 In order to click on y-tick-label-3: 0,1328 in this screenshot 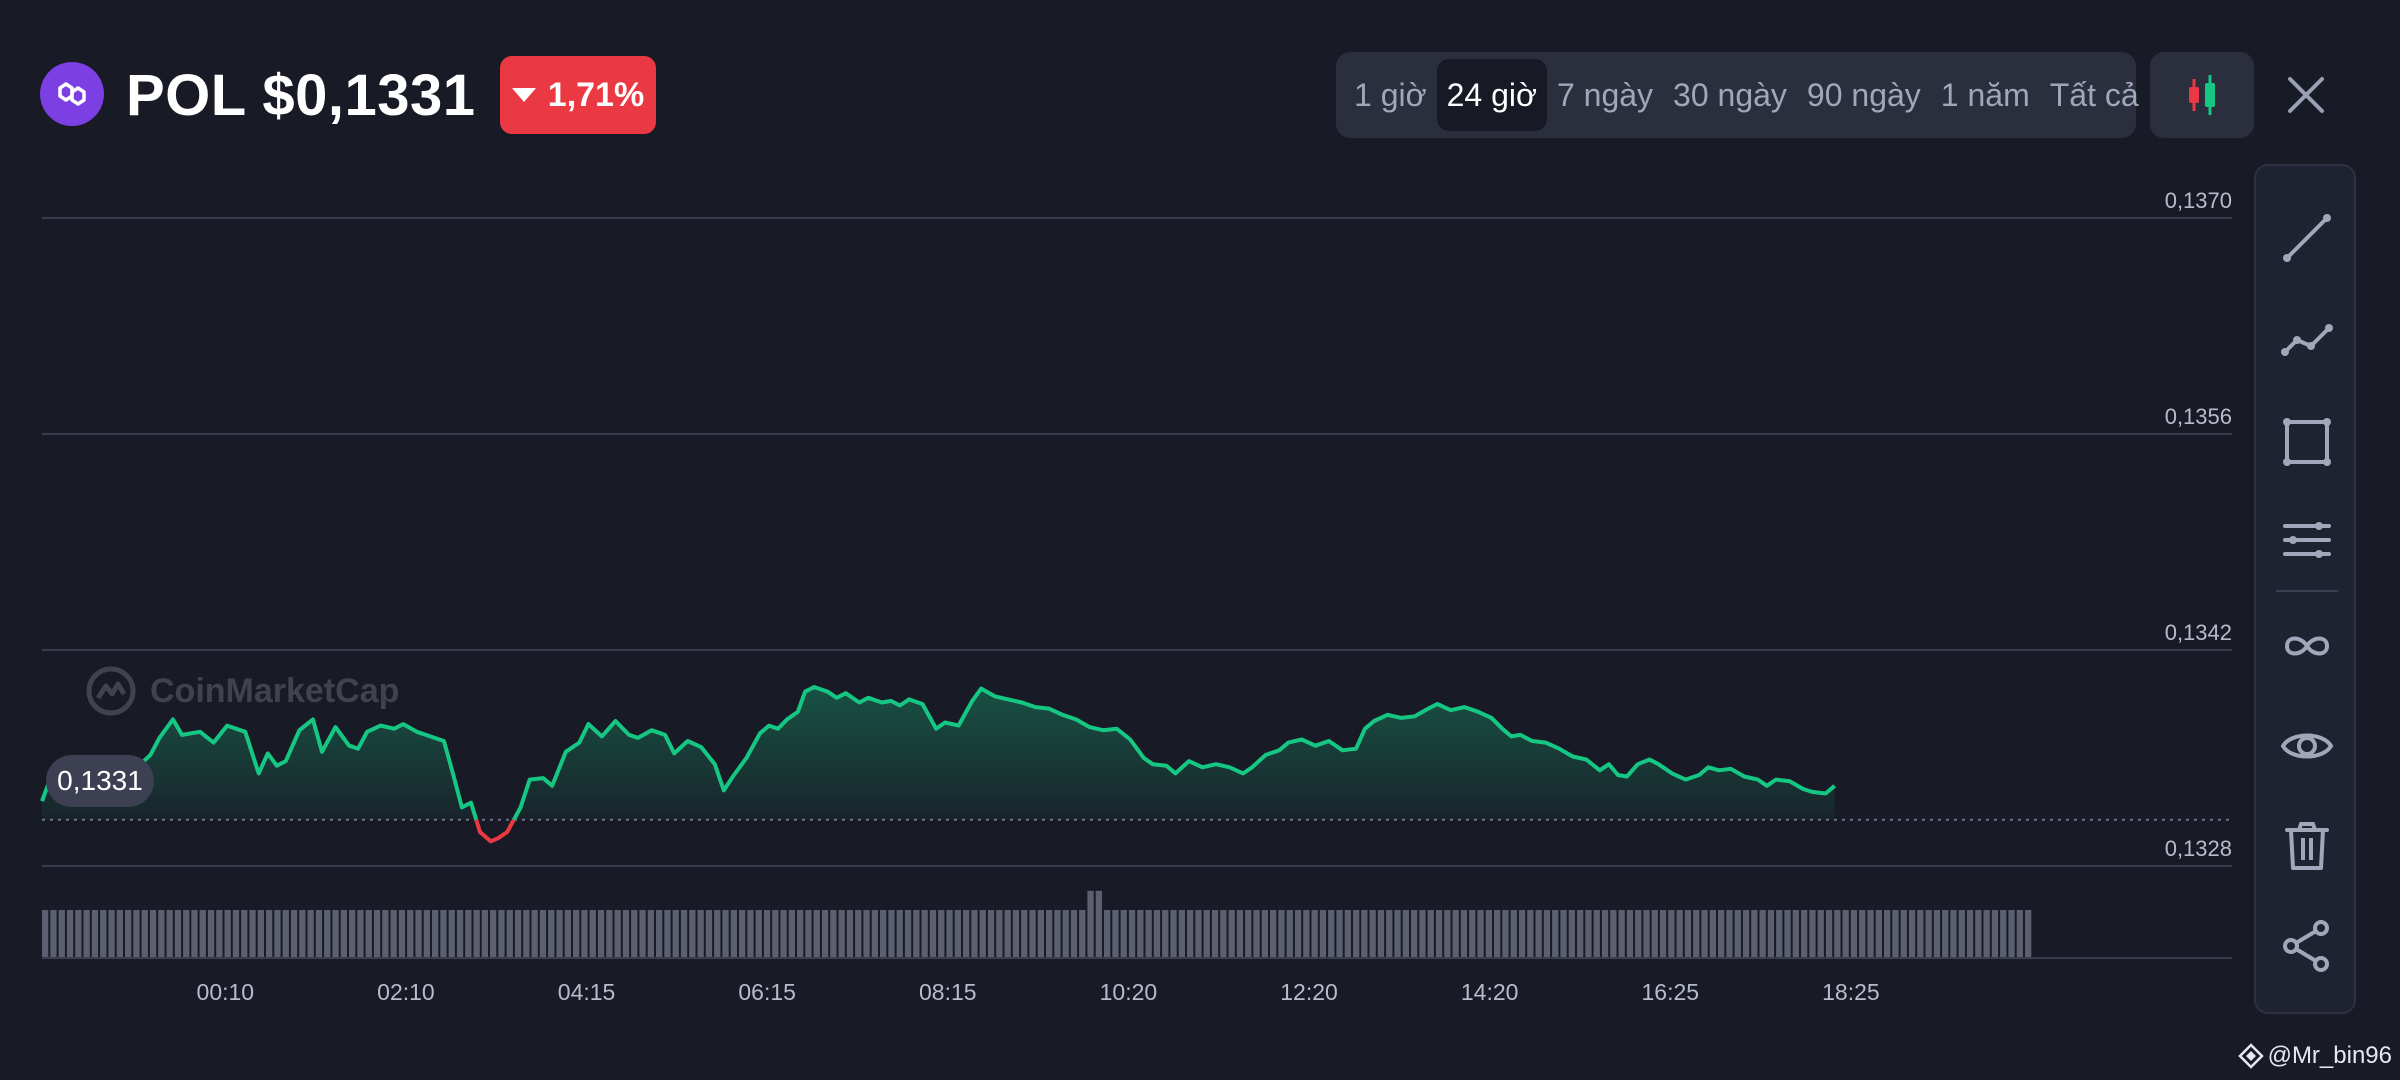, I will do `click(2198, 848)`.